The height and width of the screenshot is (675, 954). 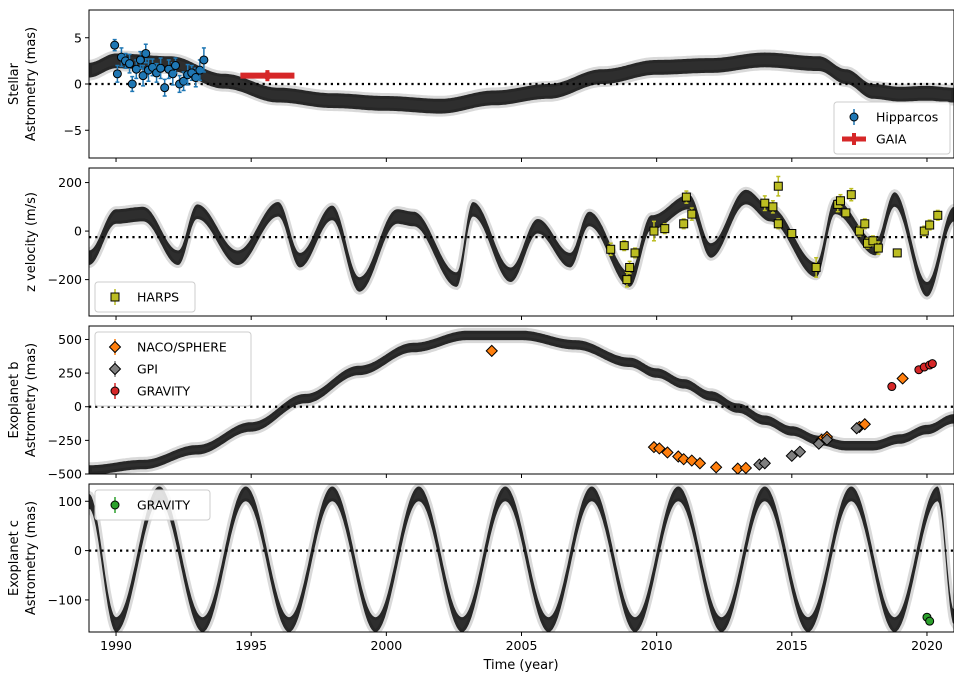 I want to click on x-tick-label: 2000, so click(x=386, y=645).